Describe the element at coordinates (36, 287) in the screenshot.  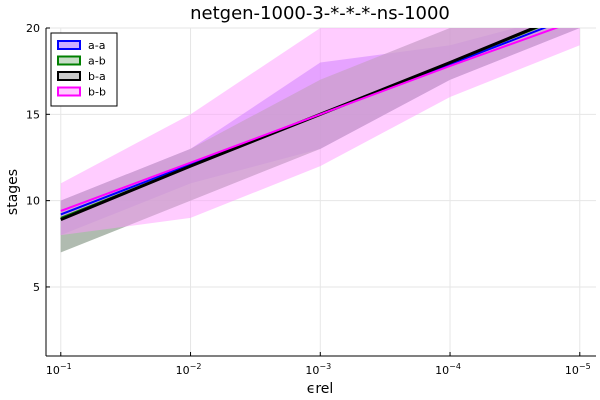
I see `y-tick-label: 5` at that location.